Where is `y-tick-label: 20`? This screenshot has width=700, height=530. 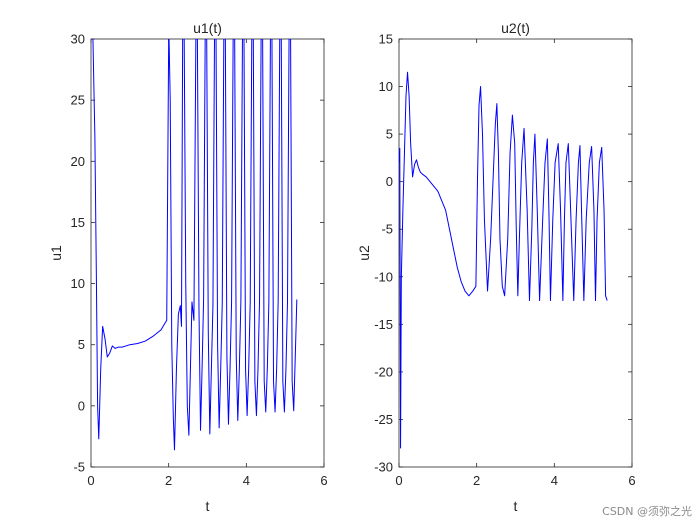
y-tick-label: 20 is located at coordinates (78, 161).